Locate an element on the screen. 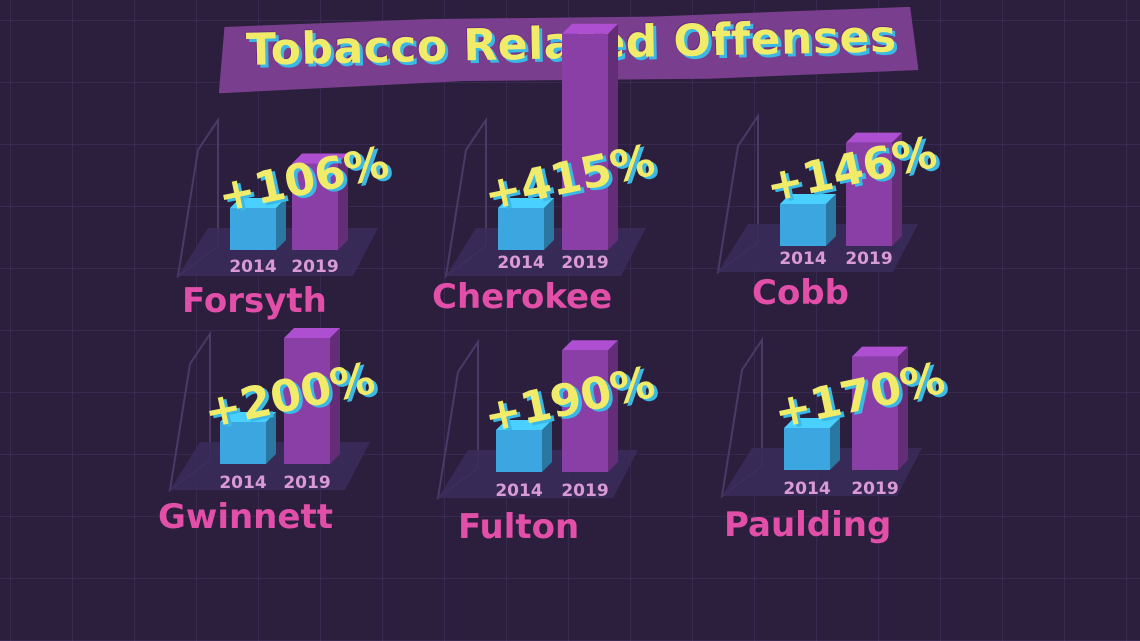 This screenshot has height=641, width=1140. year-label-fulton-2014: 2014 is located at coordinates (518, 491).